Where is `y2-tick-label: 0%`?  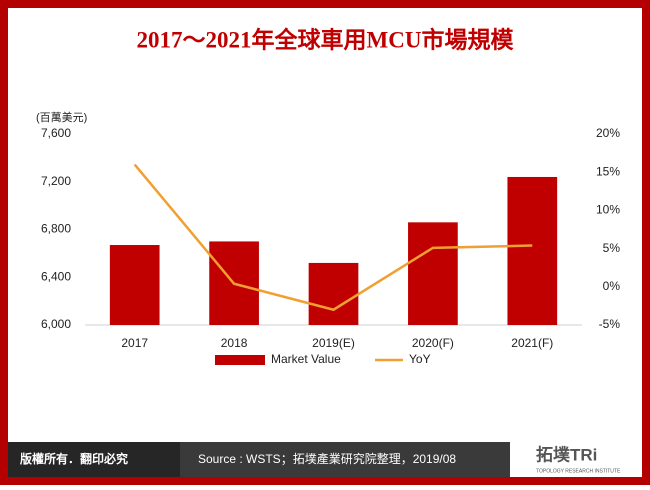
y2-tick-label: 0% is located at coordinates (612, 286).